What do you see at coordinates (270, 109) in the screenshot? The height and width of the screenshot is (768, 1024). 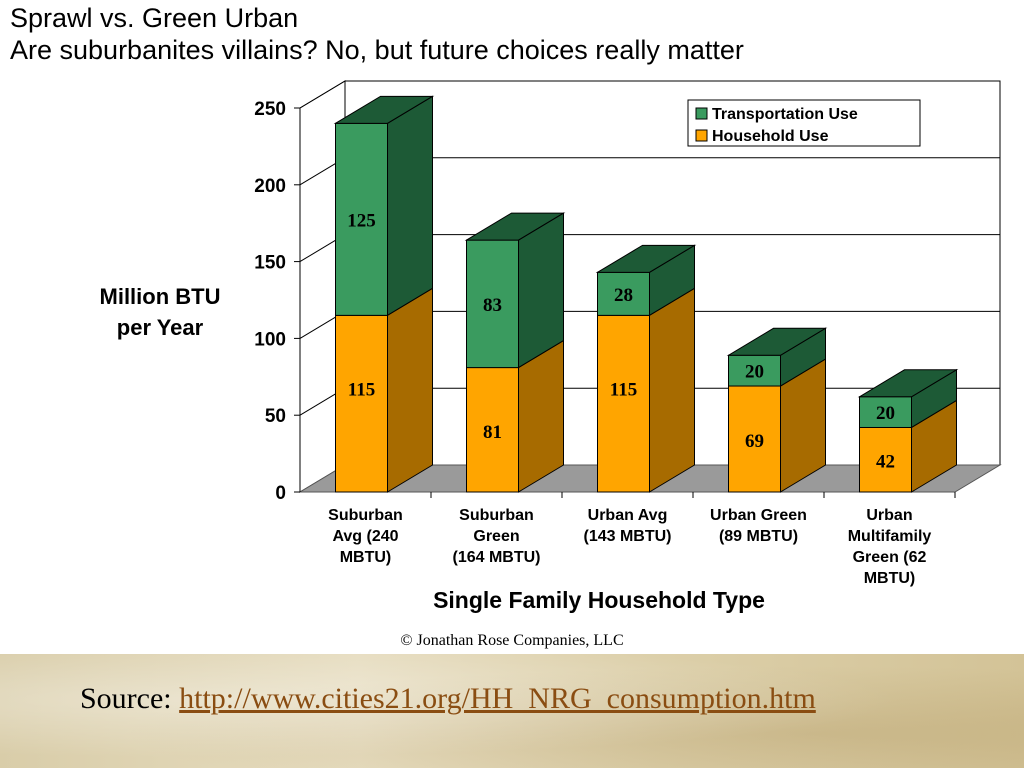 I see `y-tick-label: 250` at bounding box center [270, 109].